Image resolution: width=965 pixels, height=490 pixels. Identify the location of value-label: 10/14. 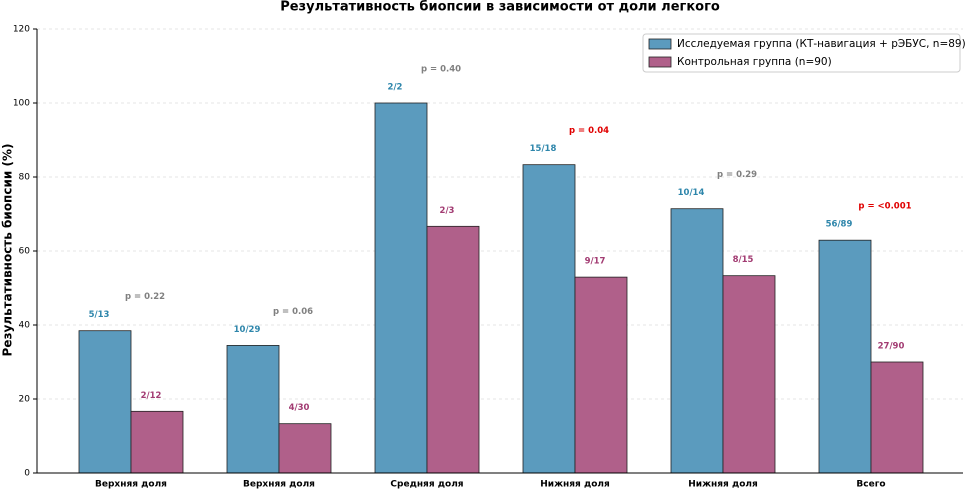
(691, 193).